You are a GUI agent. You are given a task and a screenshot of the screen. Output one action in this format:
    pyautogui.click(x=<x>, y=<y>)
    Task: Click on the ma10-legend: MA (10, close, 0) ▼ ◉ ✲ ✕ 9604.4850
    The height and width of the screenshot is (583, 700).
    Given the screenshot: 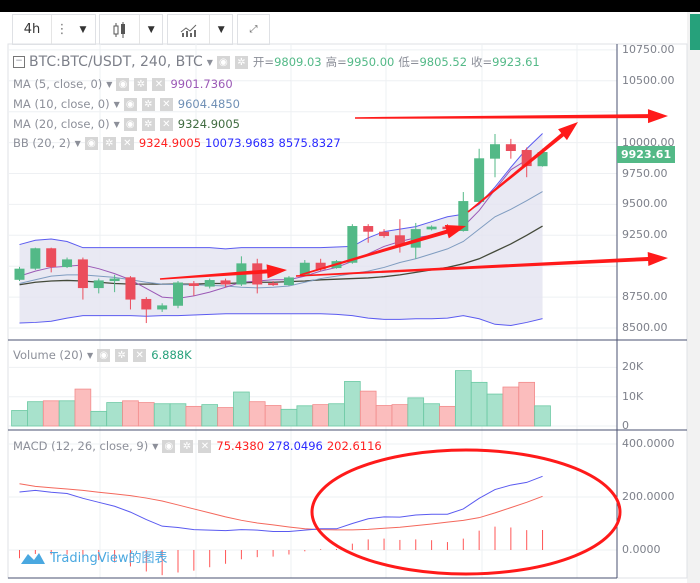 What is the action you would take?
    pyautogui.click(x=126, y=104)
    